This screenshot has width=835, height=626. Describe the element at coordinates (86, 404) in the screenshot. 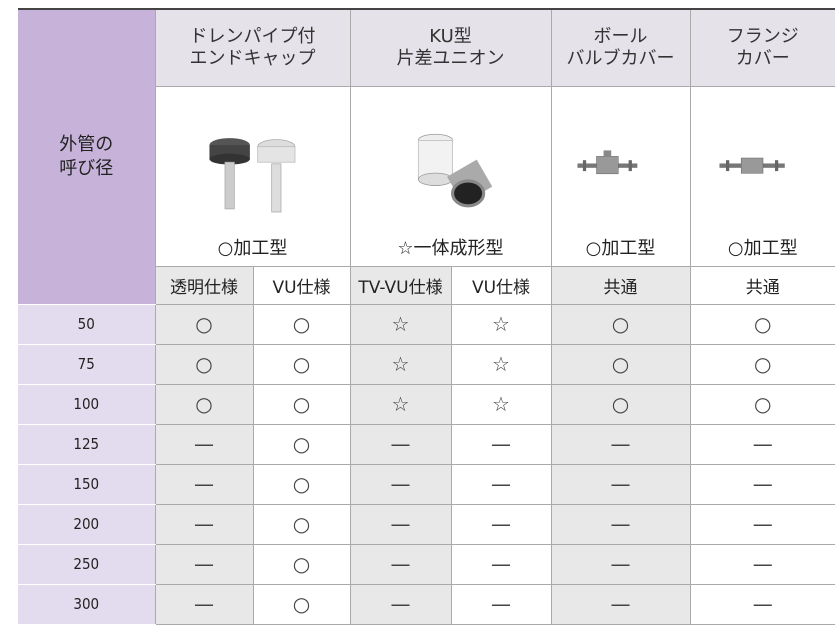

I see `diameter-label: 100` at that location.